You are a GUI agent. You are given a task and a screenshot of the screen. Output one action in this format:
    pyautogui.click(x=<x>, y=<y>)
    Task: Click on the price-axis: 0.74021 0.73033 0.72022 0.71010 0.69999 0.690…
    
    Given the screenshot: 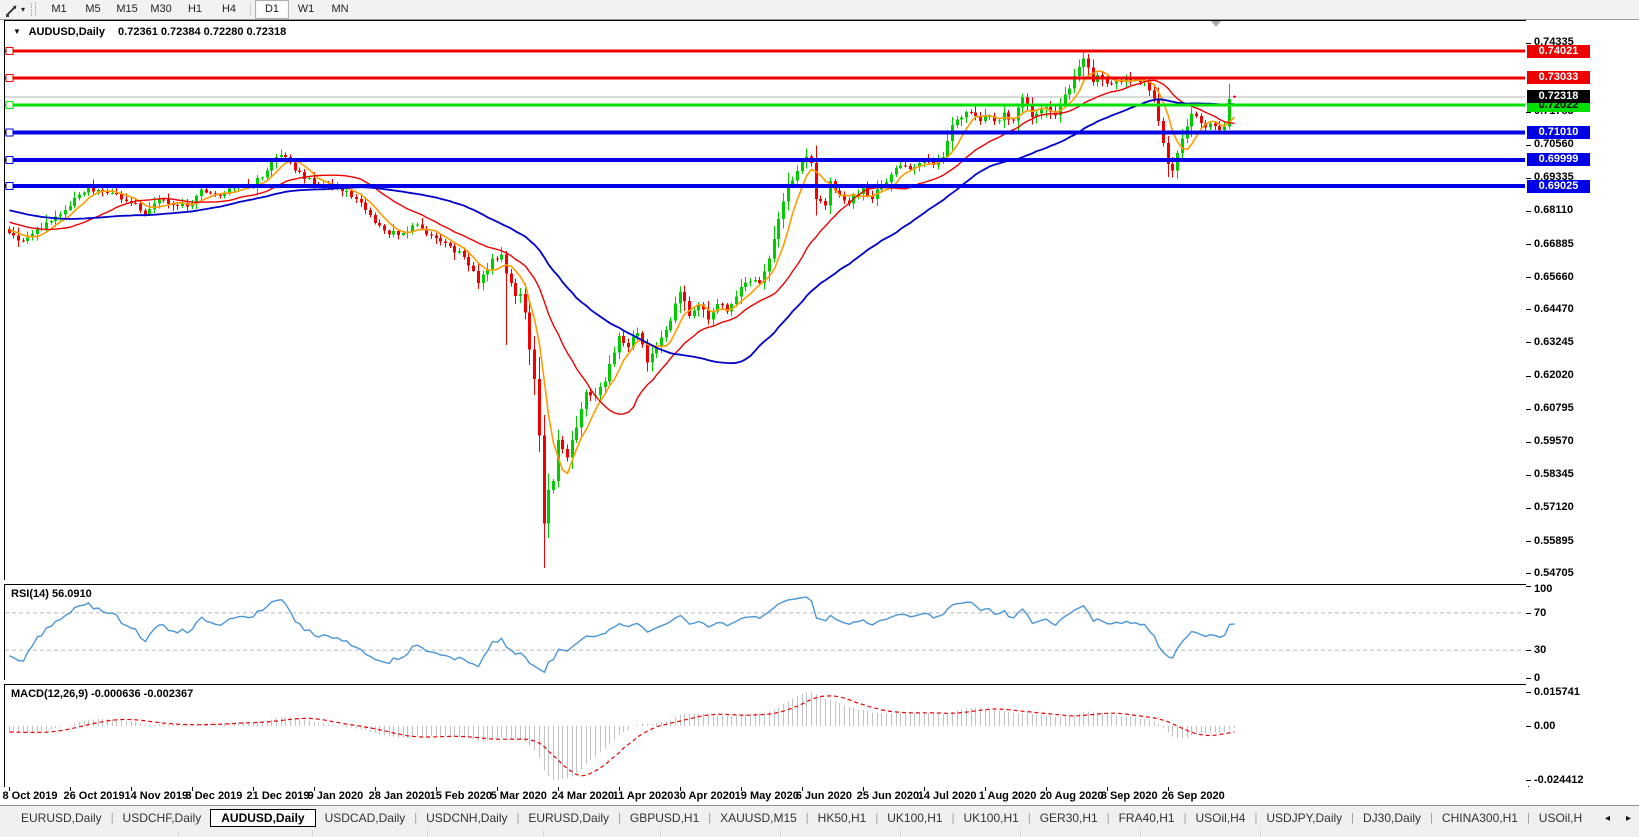 What is the action you would take?
    pyautogui.click(x=1582, y=403)
    